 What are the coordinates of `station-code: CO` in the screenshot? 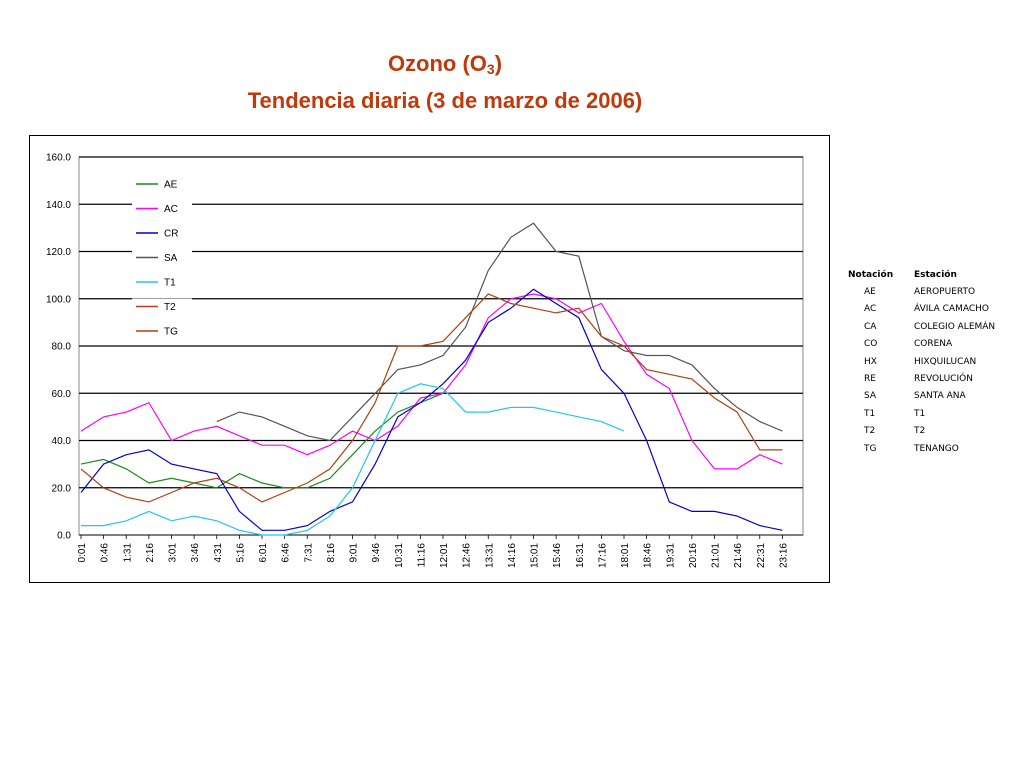 It's located at (871, 344).